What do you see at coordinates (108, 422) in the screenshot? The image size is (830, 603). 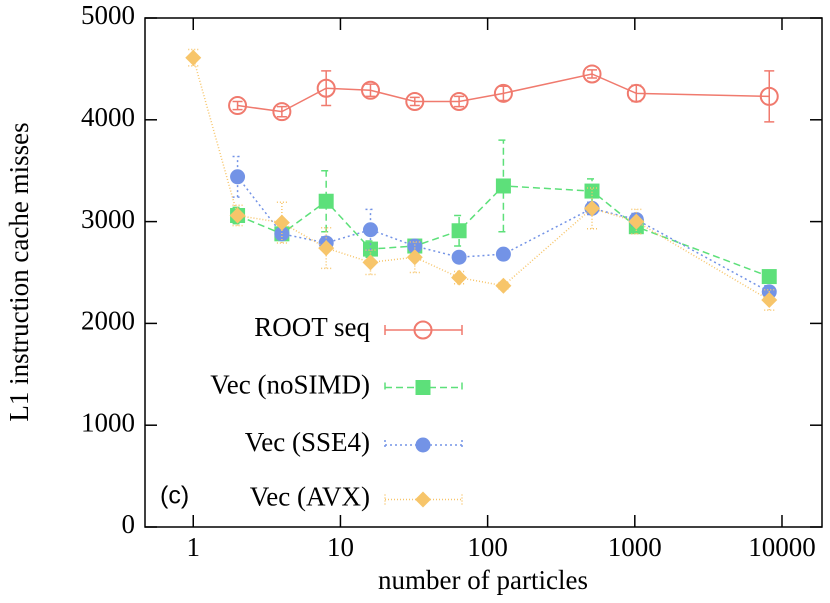 I see `y-tick-label: 1000` at bounding box center [108, 422].